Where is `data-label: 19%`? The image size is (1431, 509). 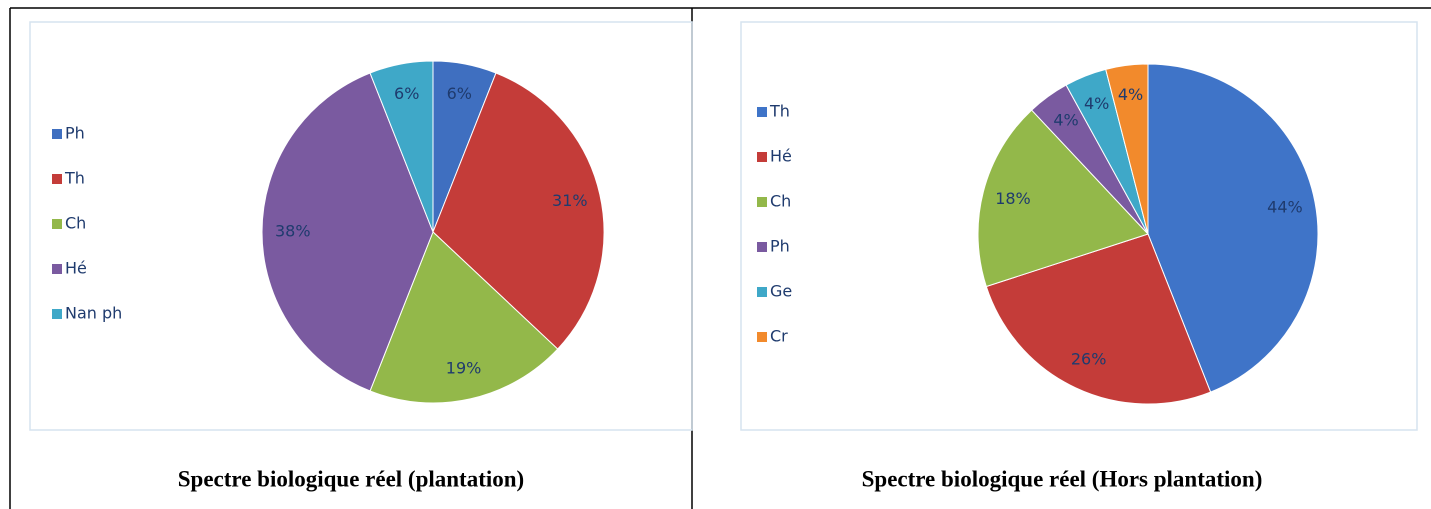
data-label: 19% is located at coordinates (464, 367).